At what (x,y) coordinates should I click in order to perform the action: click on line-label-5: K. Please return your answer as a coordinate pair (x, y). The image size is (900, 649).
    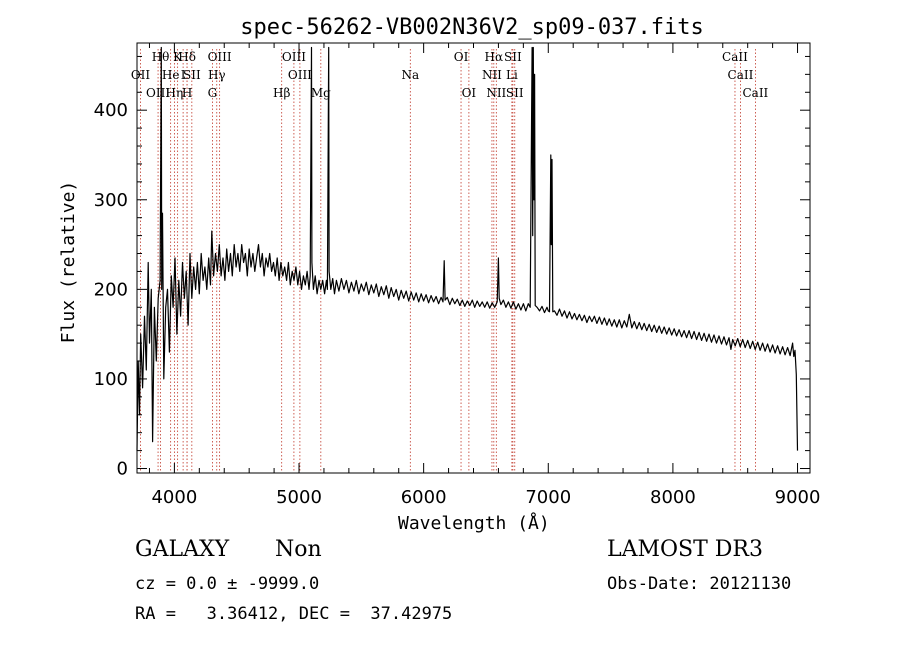
    Looking at the image, I should click on (178, 57).